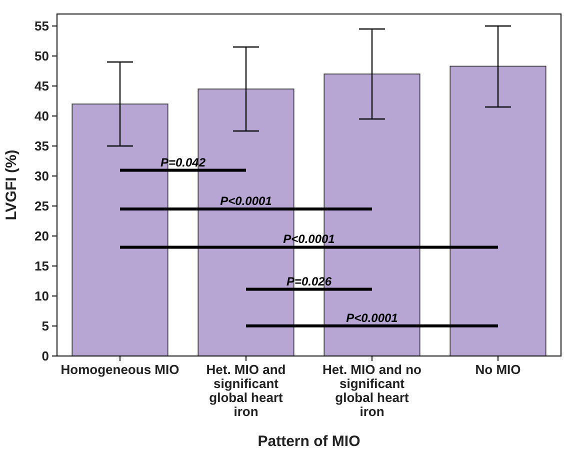 The image size is (579, 454). What do you see at coordinates (372, 390) in the screenshot?
I see `x-tick-label: Het. MIO and no significant global heart iron` at bounding box center [372, 390].